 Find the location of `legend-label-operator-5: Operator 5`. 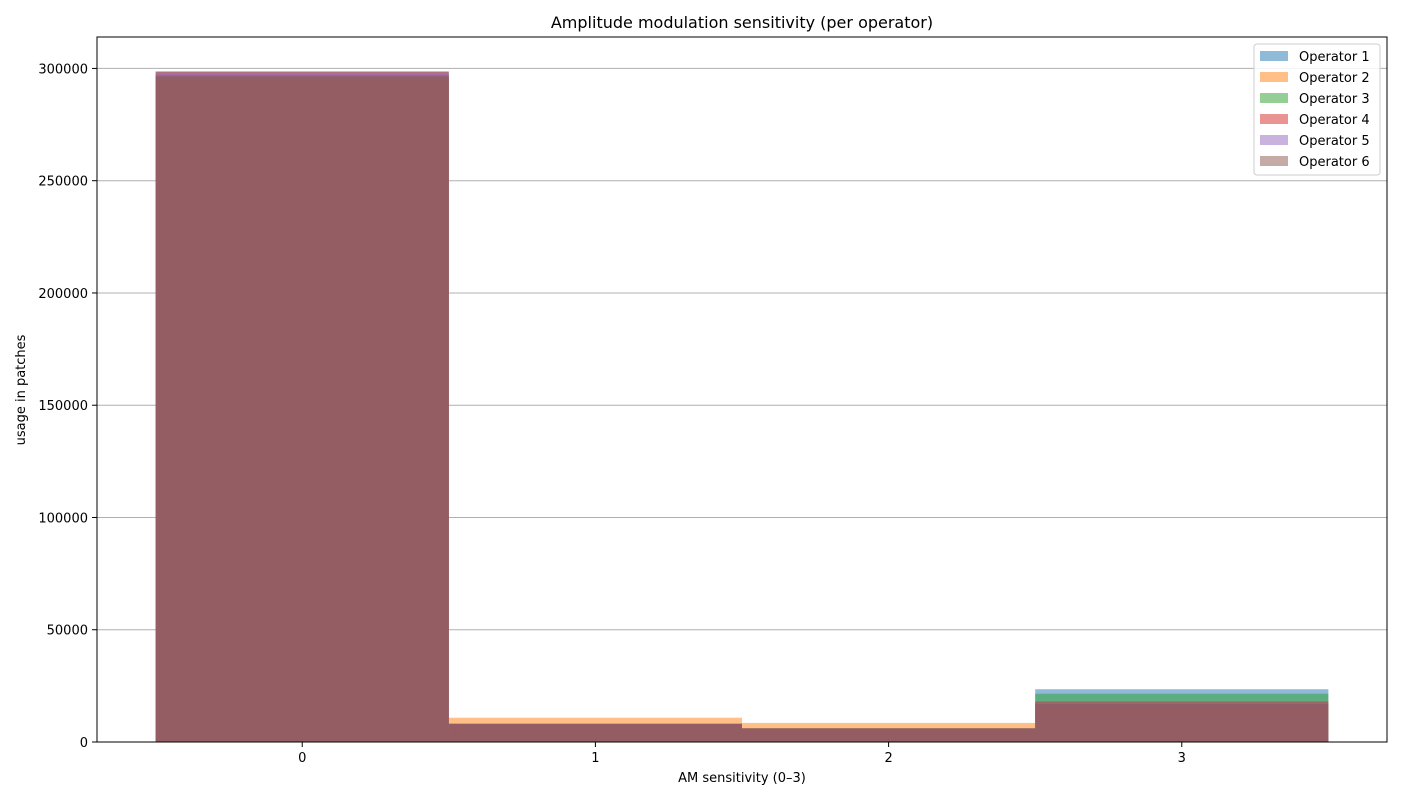

legend-label-operator-5: Operator 5 is located at coordinates (1334, 141).